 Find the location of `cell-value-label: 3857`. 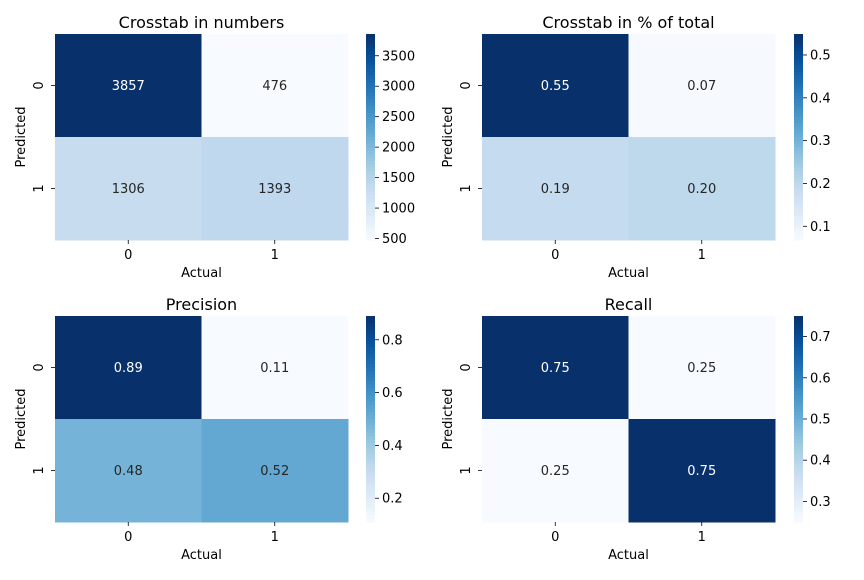

cell-value-label: 3857 is located at coordinates (128, 86).